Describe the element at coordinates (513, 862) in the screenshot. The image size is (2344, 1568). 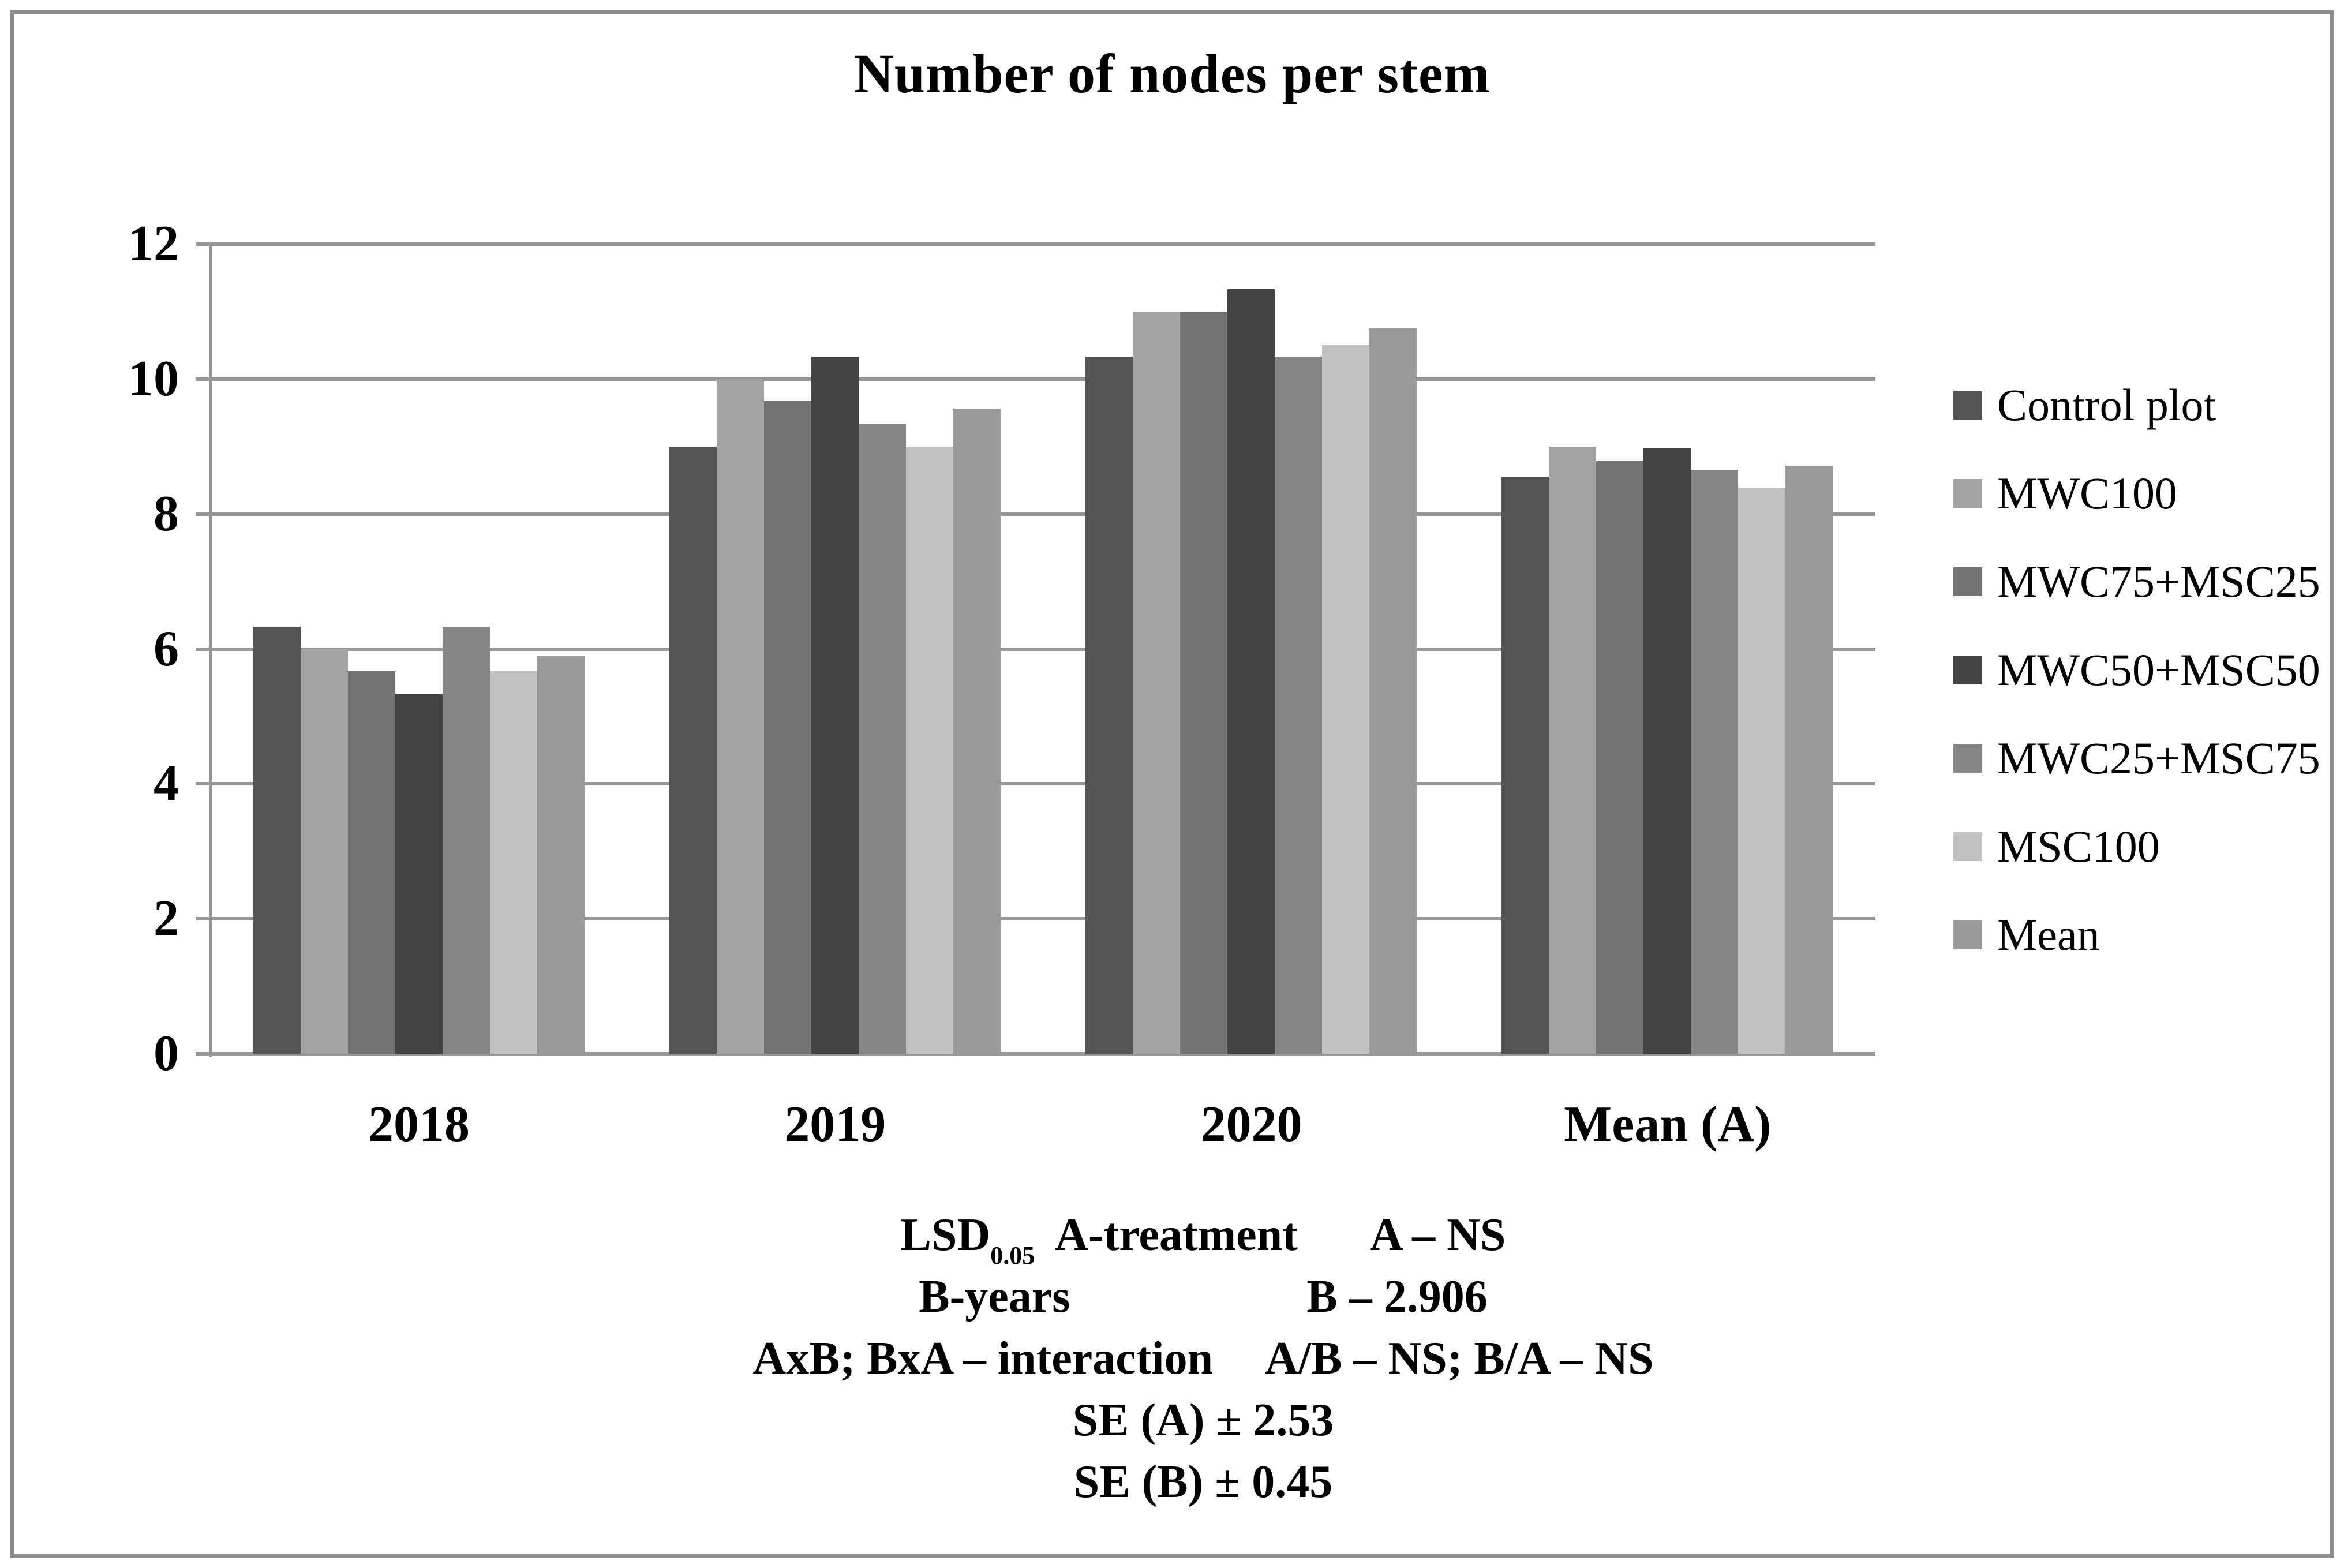
I see `bar-MSC100-2018` at that location.